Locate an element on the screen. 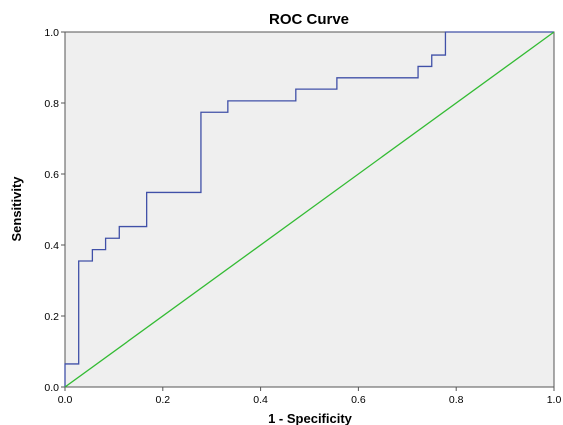 This screenshot has width=563, height=425. x-tick-label: 1.0 is located at coordinates (554, 400).